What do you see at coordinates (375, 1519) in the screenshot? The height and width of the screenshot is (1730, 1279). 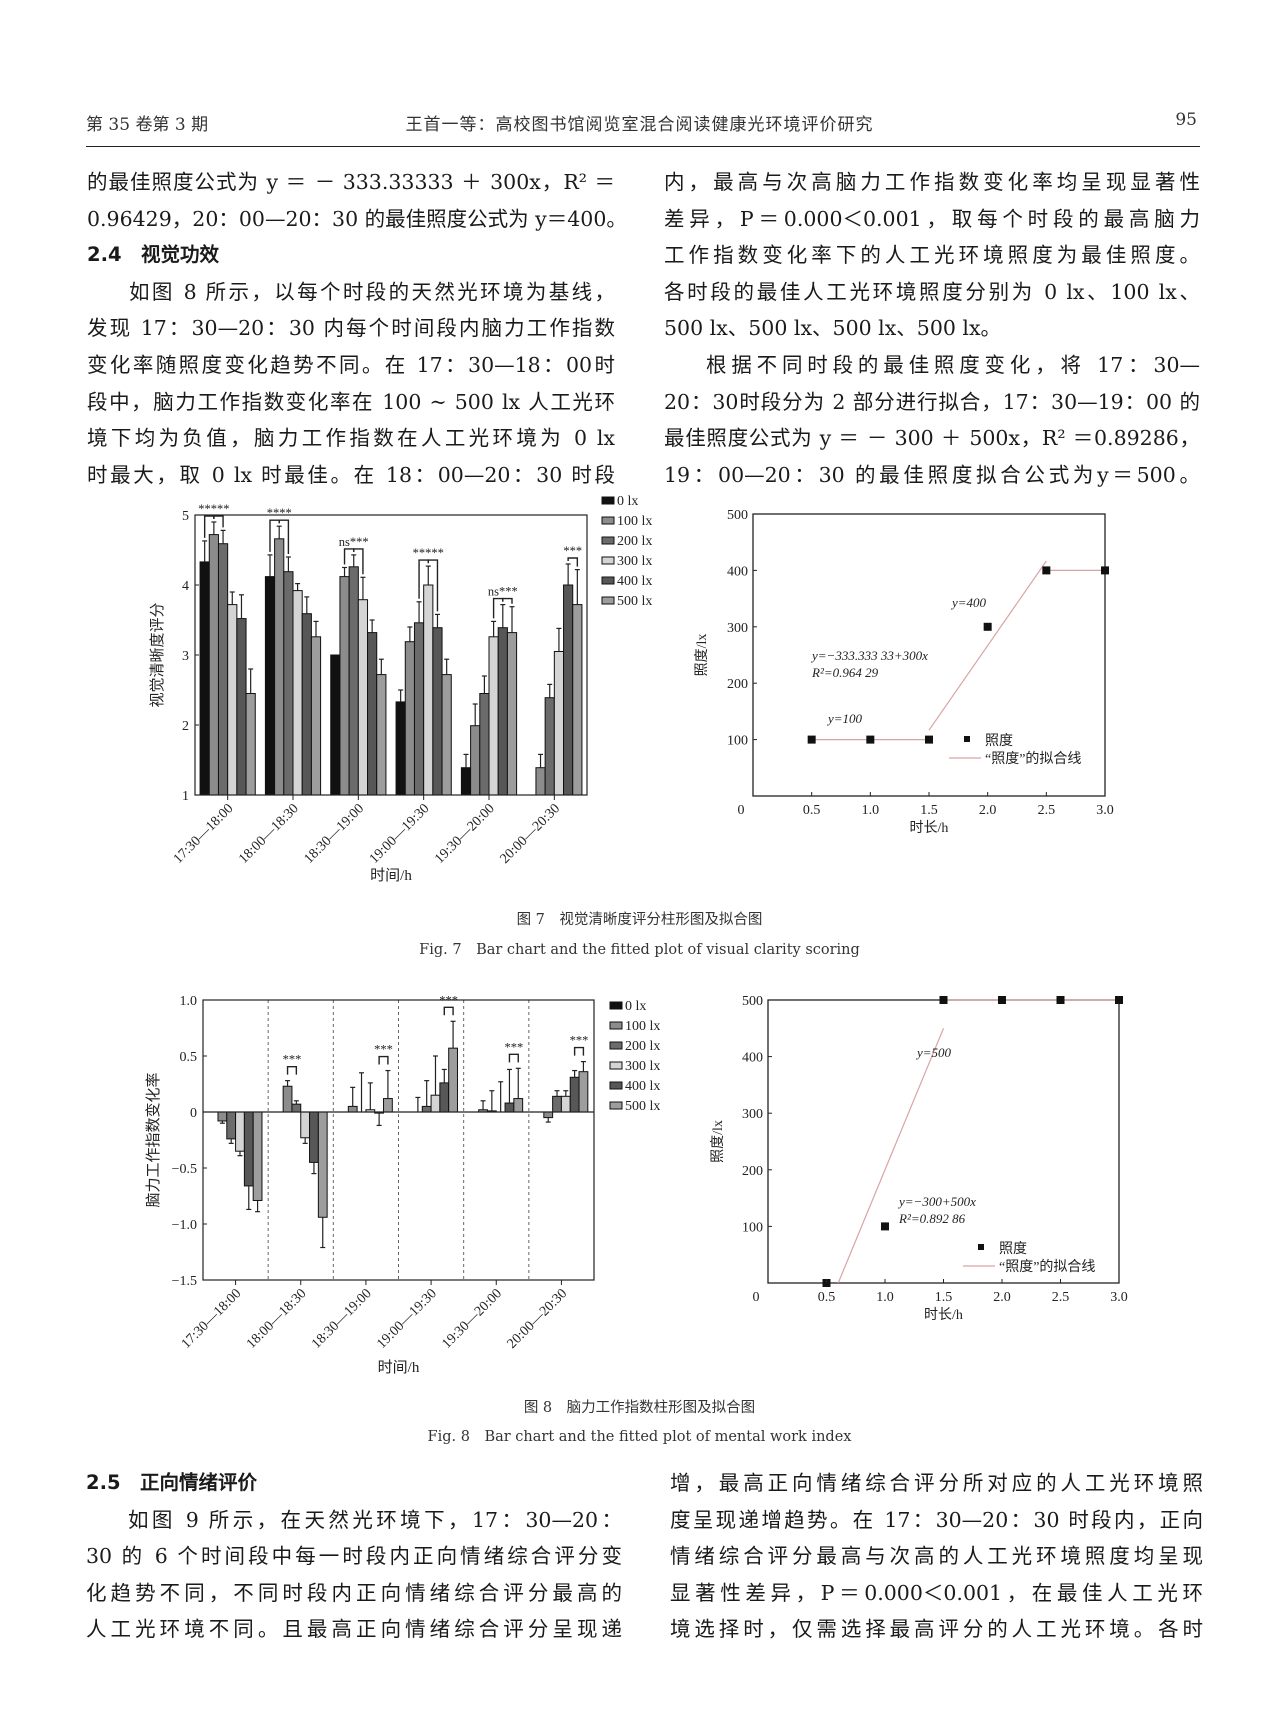 I see `text-line: 如图 9 所示，在天然光环境下，17：30—20：` at bounding box center [375, 1519].